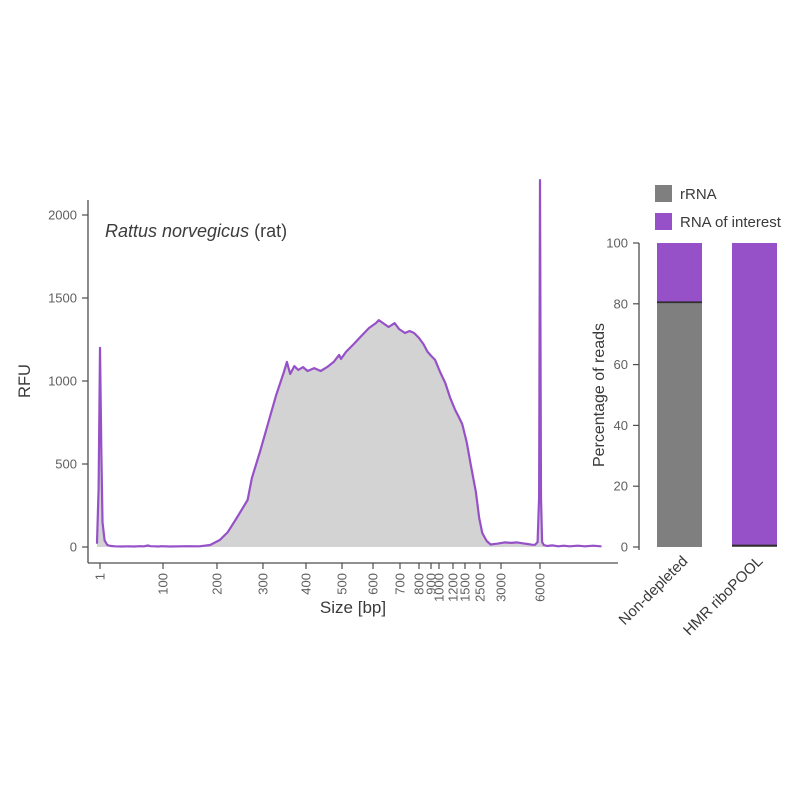 The width and height of the screenshot is (800, 800). I want to click on bar-y-axis-title: Percentage of reads, so click(599, 395).